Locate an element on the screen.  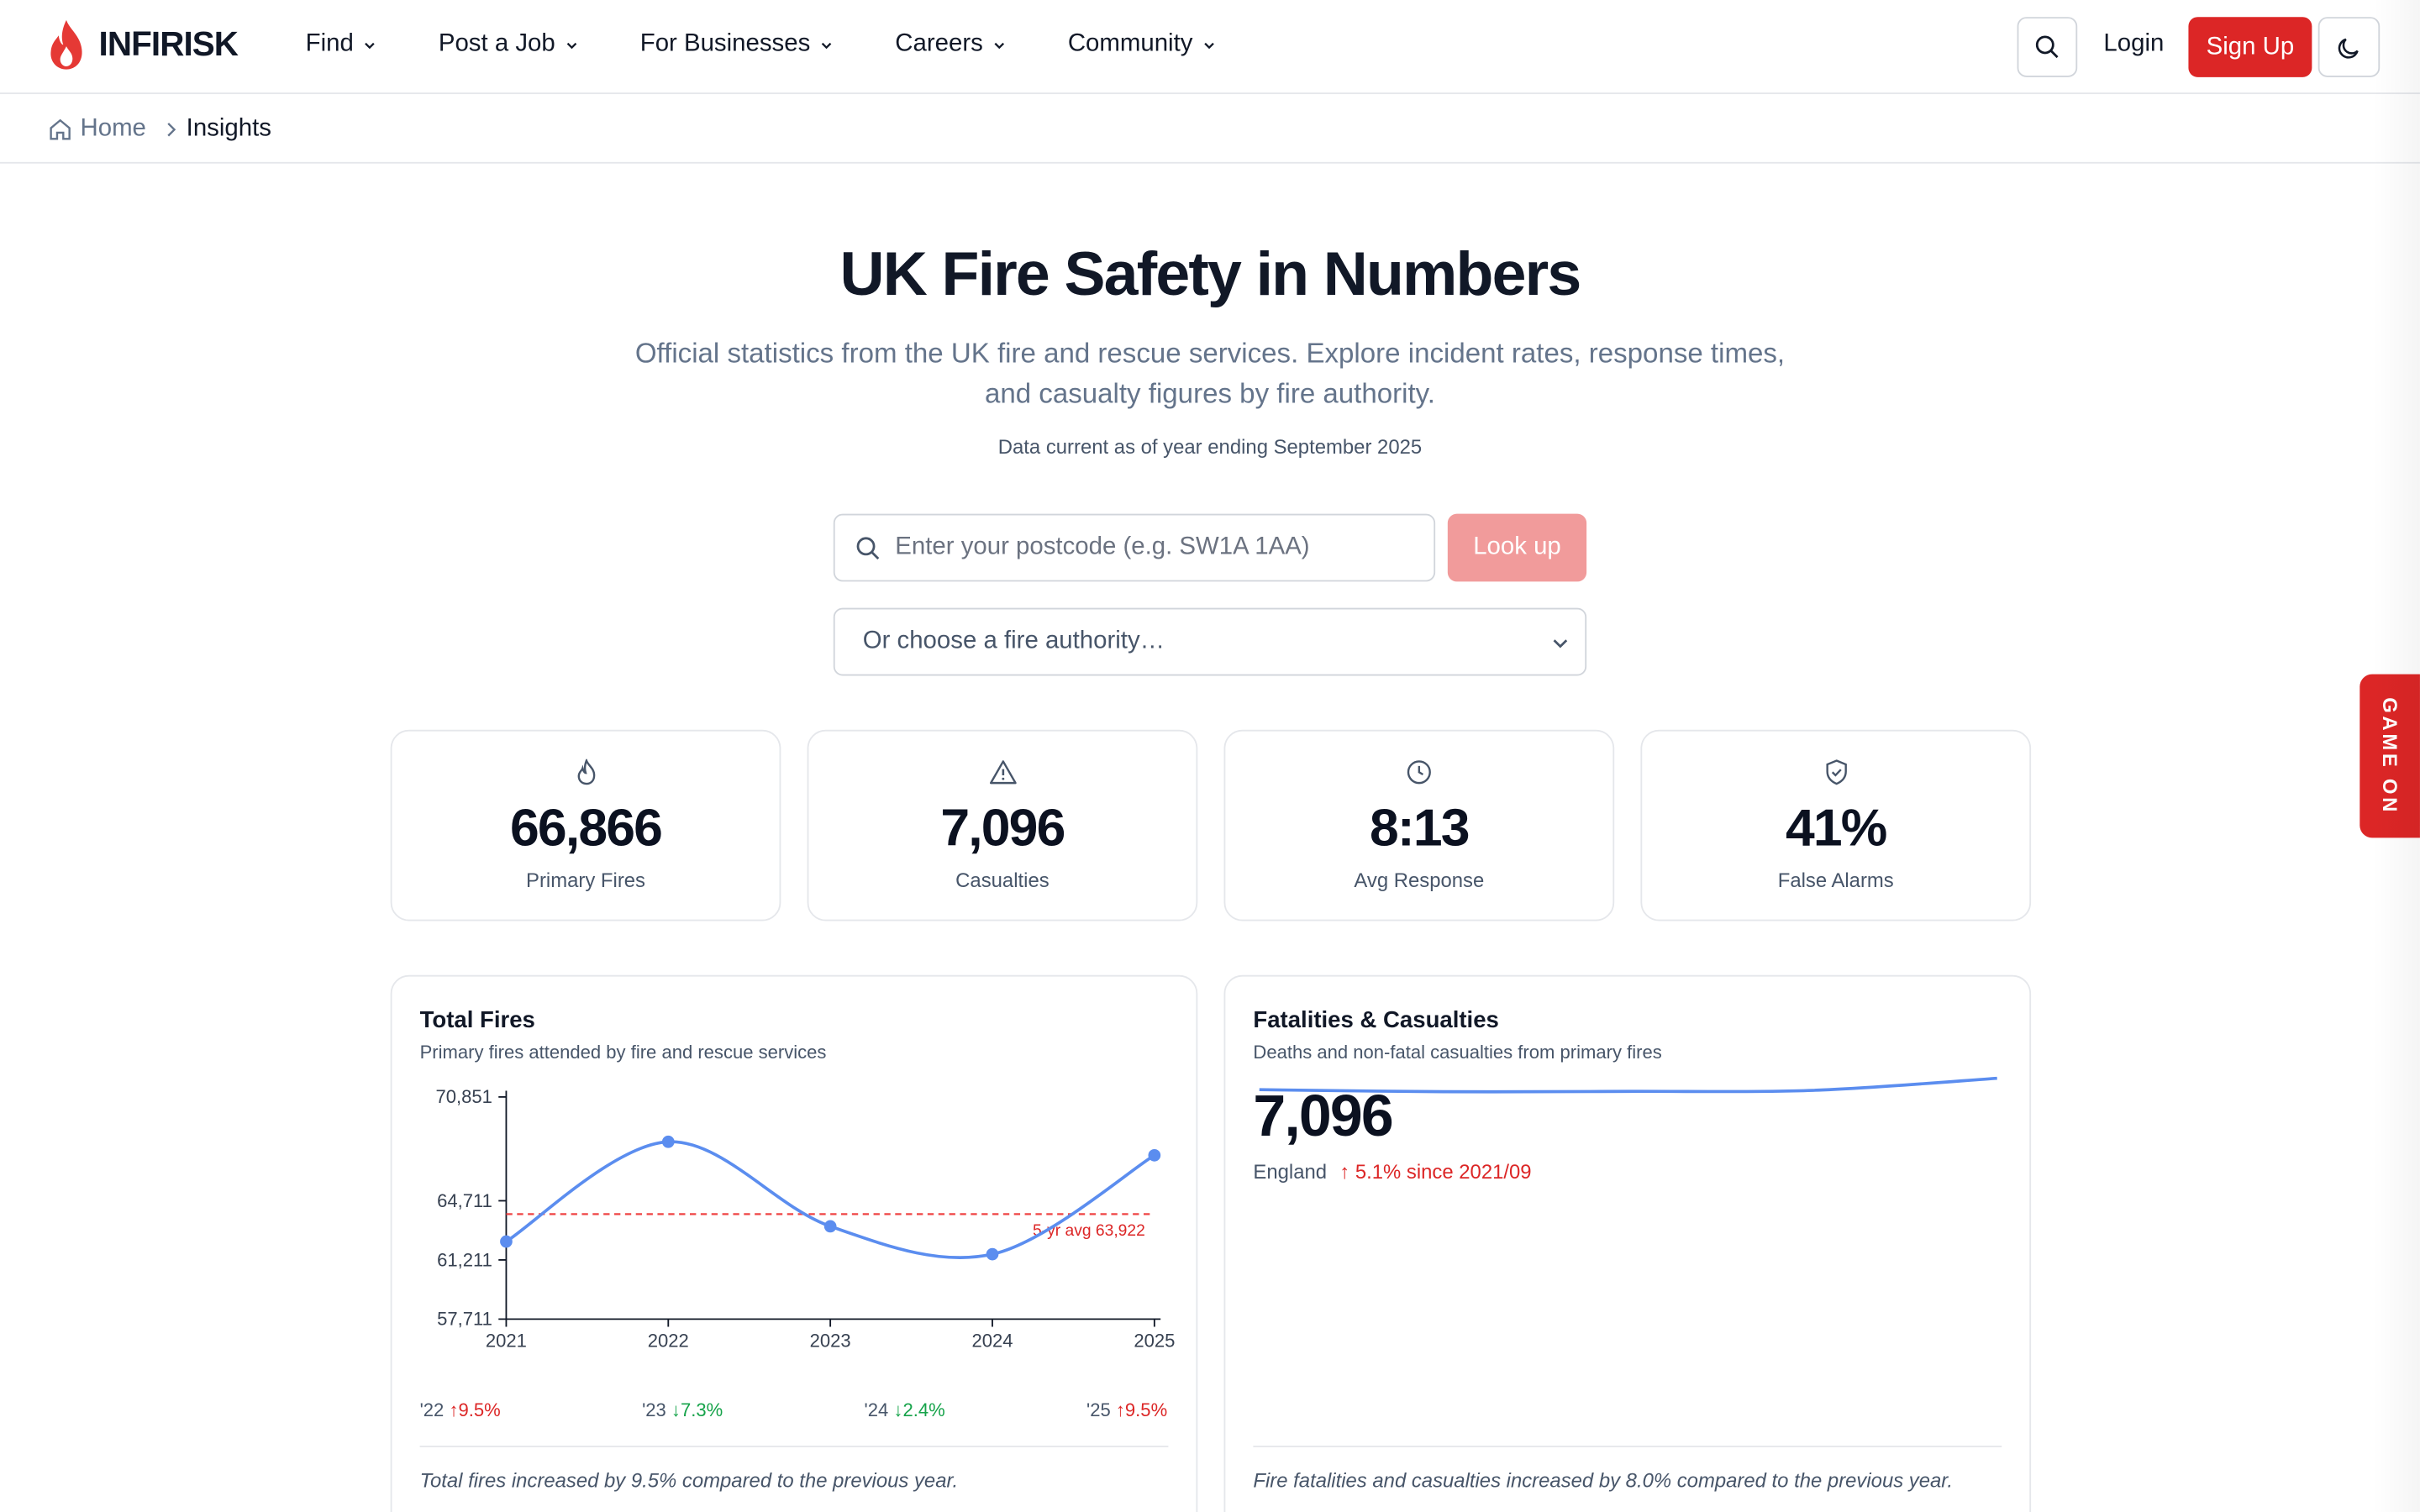
stat-label: False Alarms is located at coordinates (1835, 880).